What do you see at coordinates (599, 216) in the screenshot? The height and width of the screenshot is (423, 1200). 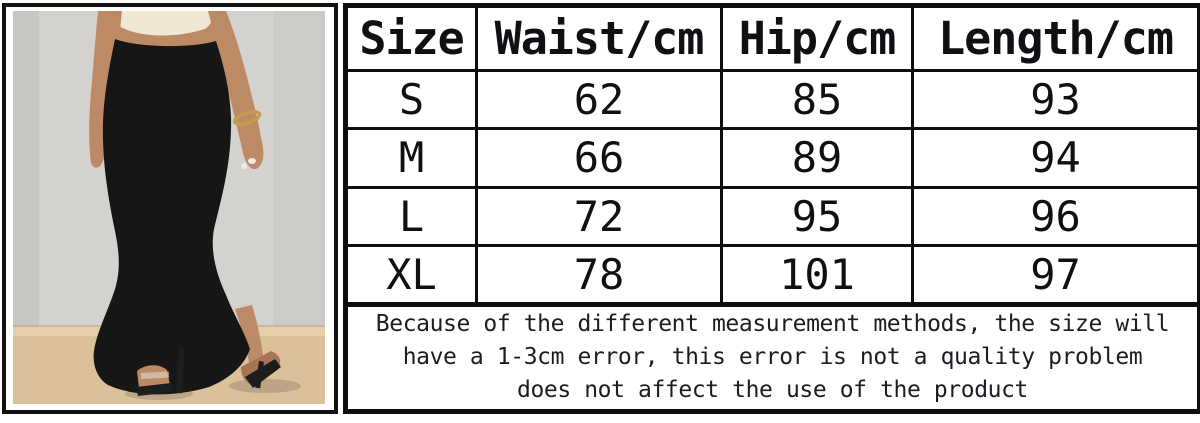 I see `waist-cell: 72` at bounding box center [599, 216].